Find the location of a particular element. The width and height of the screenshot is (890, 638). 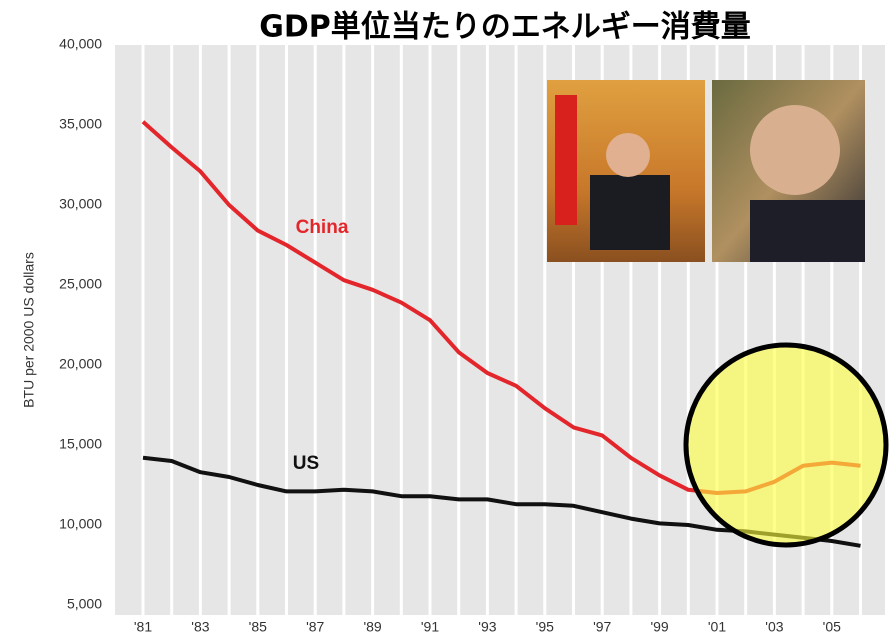

x-tick-label: '95 is located at coordinates (545, 627).